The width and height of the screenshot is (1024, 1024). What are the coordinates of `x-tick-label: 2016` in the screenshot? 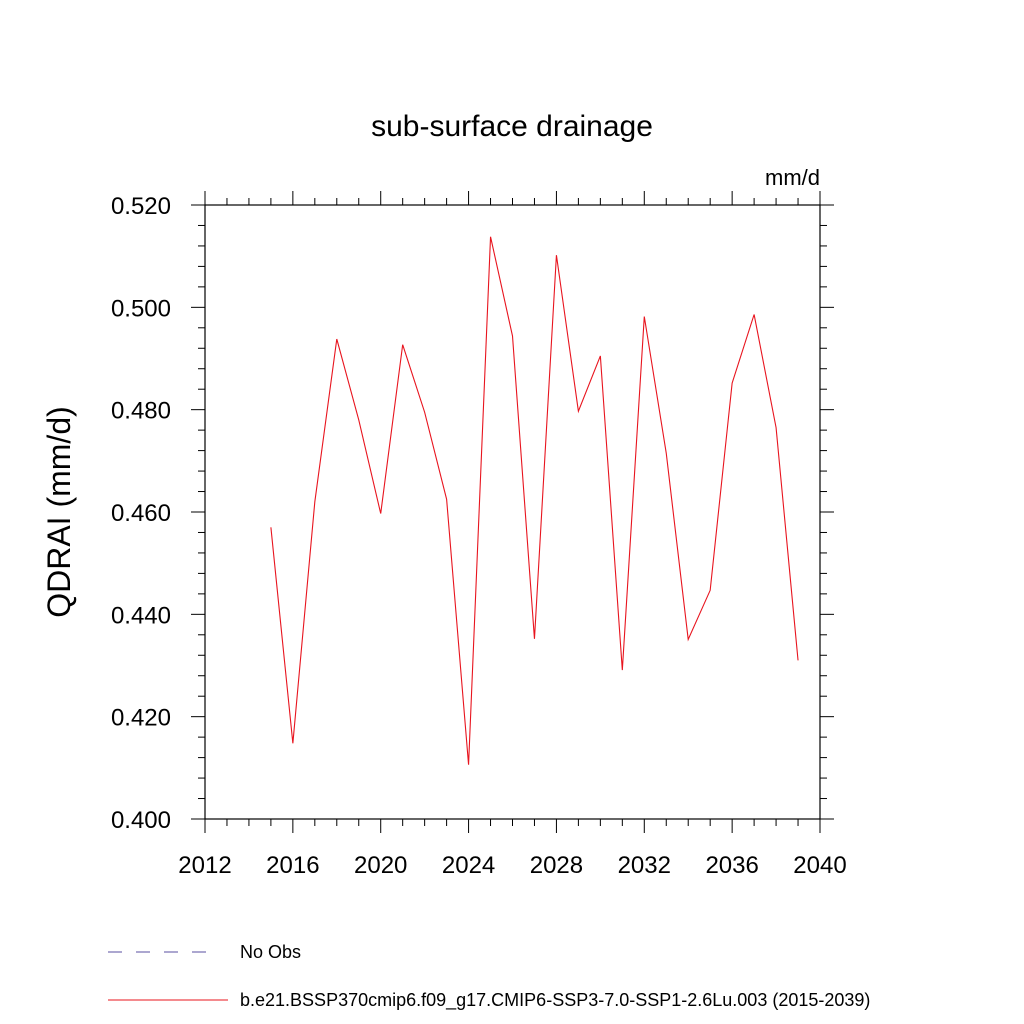 It's located at (292, 865).